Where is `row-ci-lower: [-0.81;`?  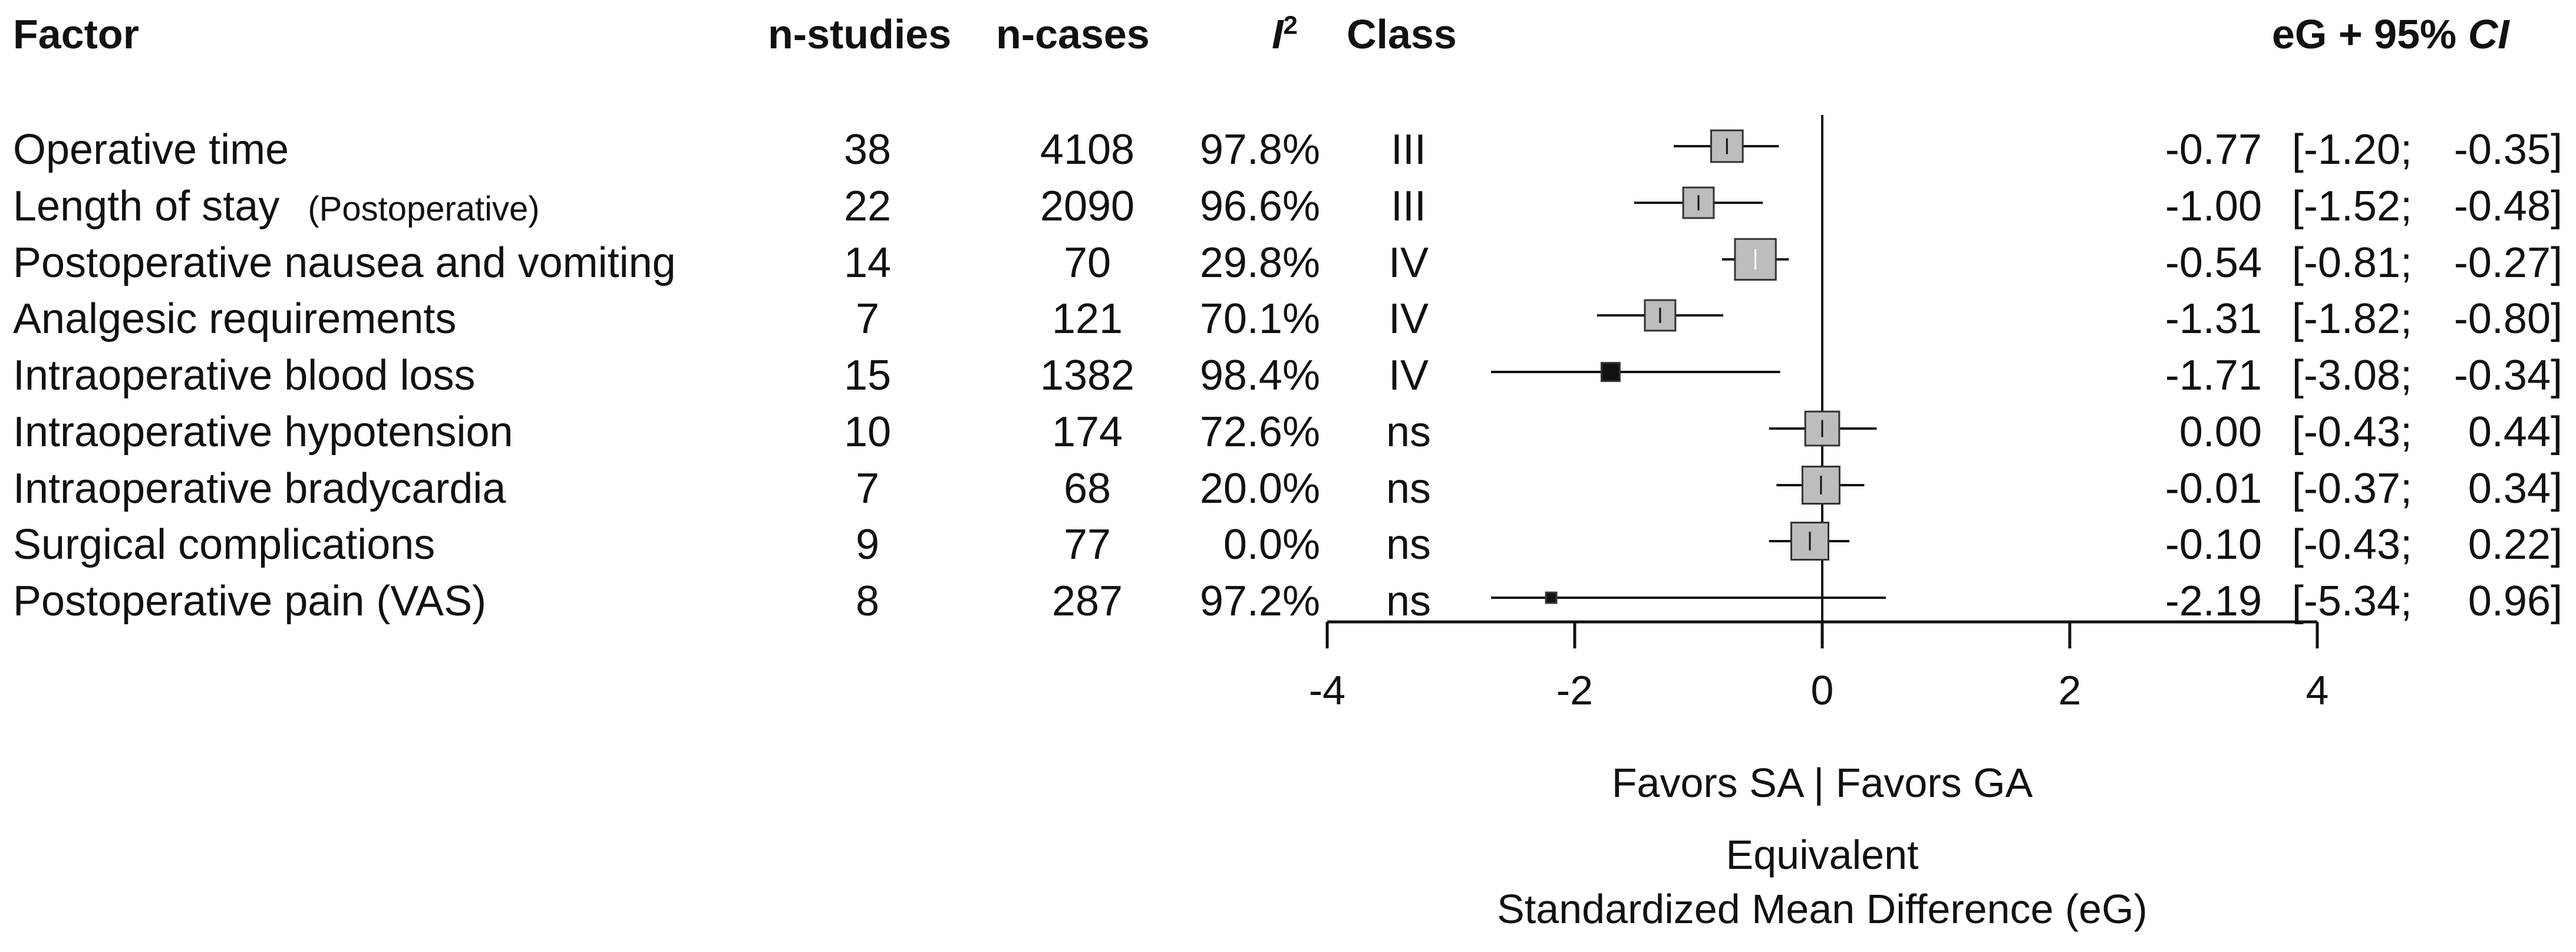
row-ci-lower: [-0.81; is located at coordinates (2352, 262).